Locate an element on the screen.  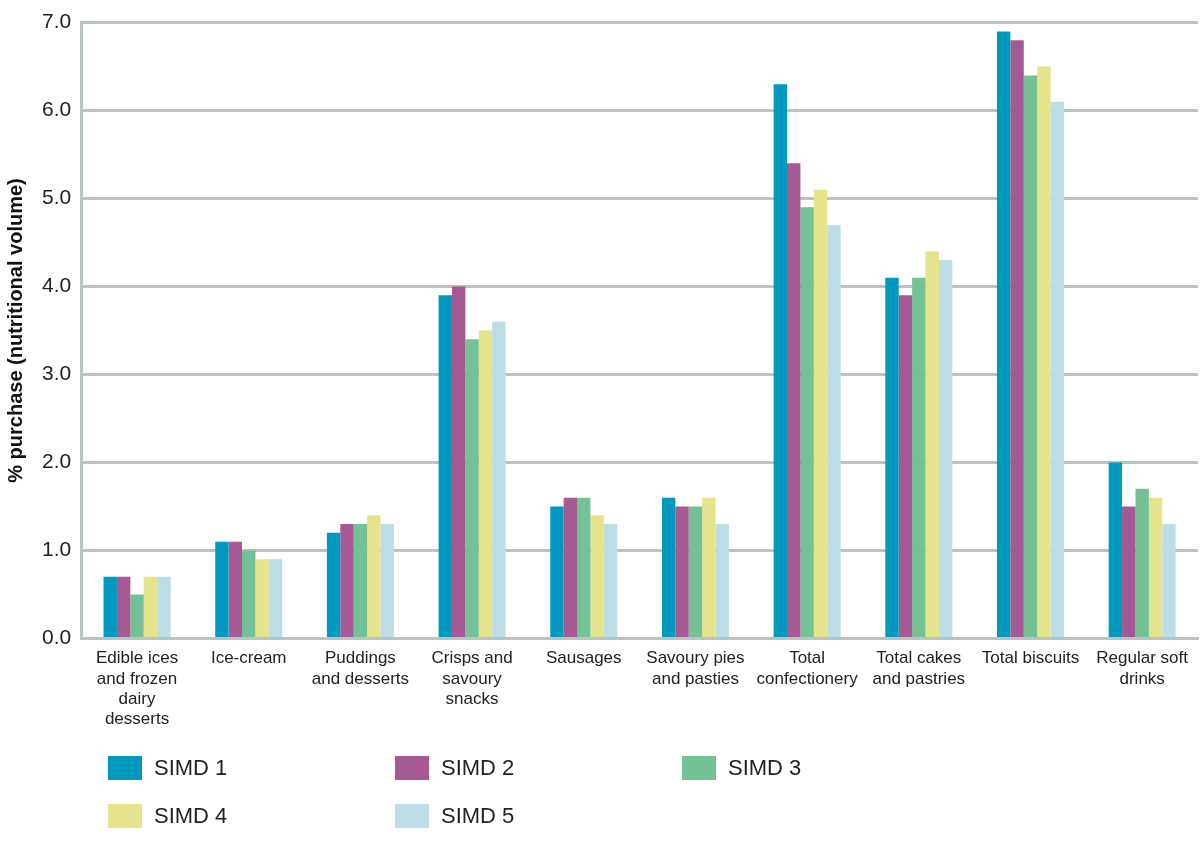
y-tick-label: 4.0 is located at coordinates (56, 285).